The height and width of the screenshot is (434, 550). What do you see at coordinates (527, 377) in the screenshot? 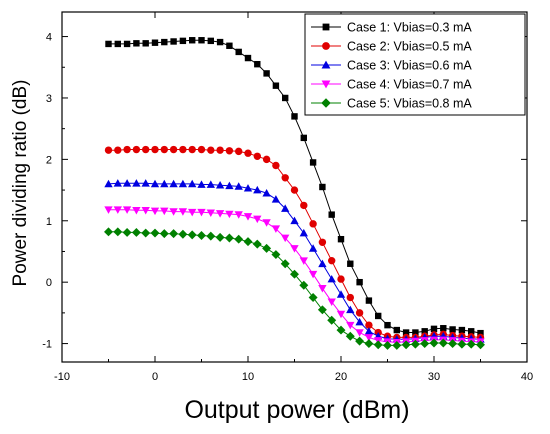
I see `x-tick-label: 40` at bounding box center [527, 377].